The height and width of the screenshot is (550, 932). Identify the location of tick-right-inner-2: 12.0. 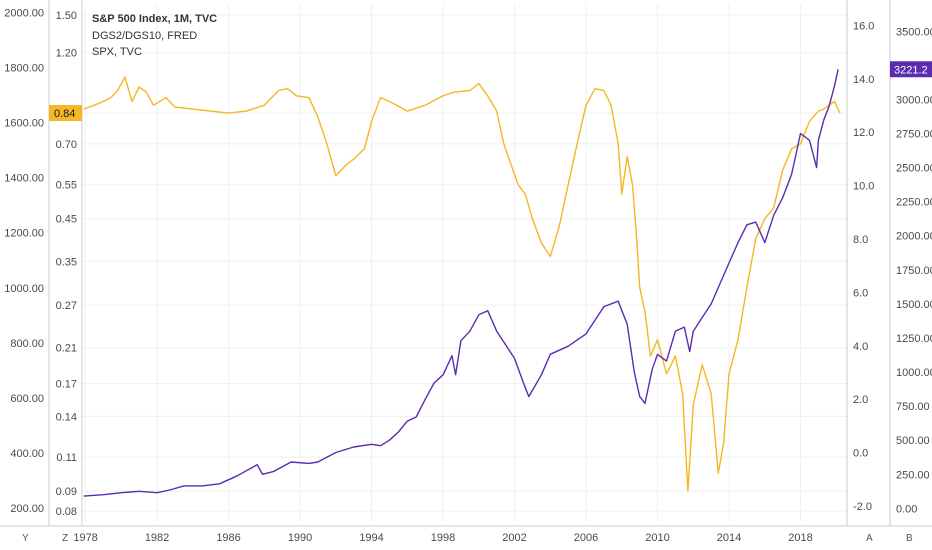
(863, 133).